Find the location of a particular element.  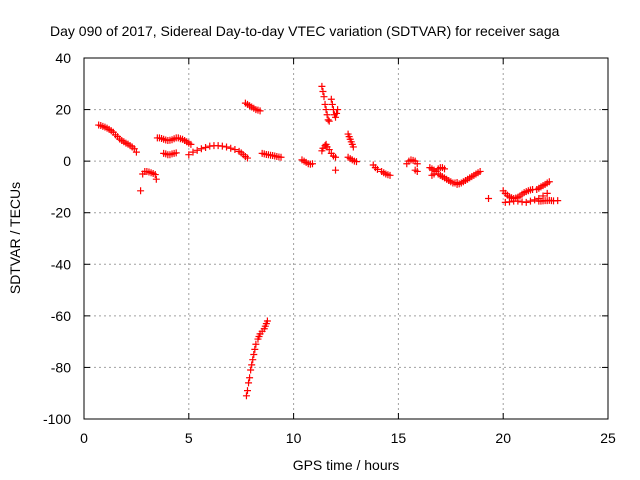

x-axis-label: GPS time / hours is located at coordinates (346, 465).